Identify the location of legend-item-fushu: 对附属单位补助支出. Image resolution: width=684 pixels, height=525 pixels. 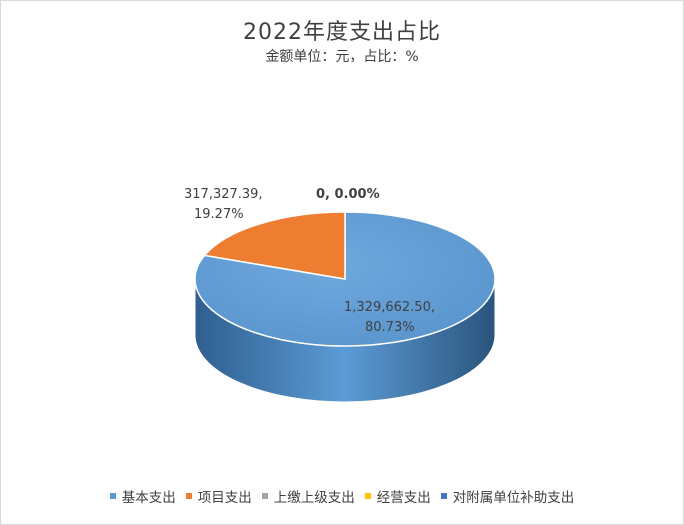
(507, 496).